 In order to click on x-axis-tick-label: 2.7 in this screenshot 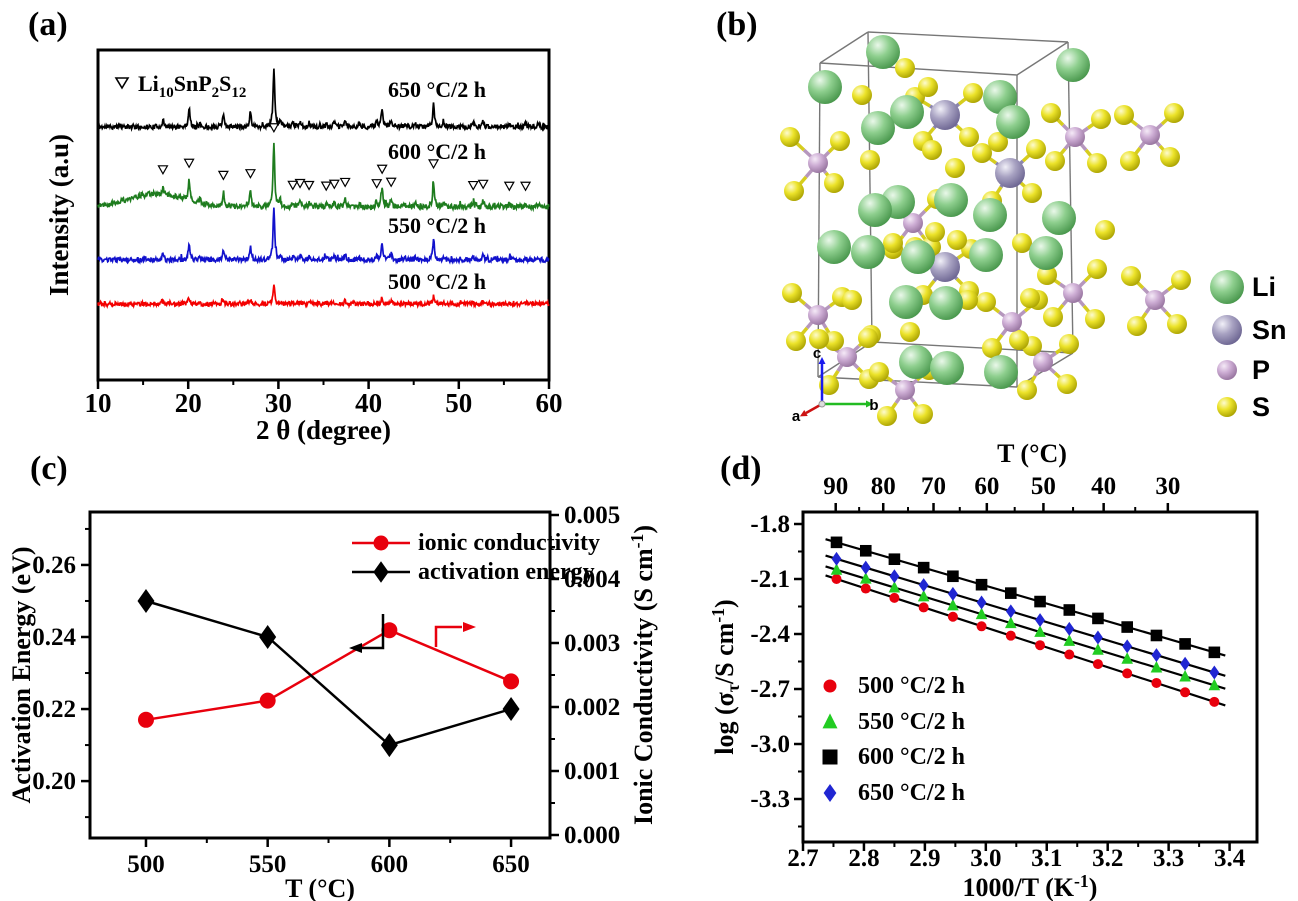, I will do `click(802, 858)`.